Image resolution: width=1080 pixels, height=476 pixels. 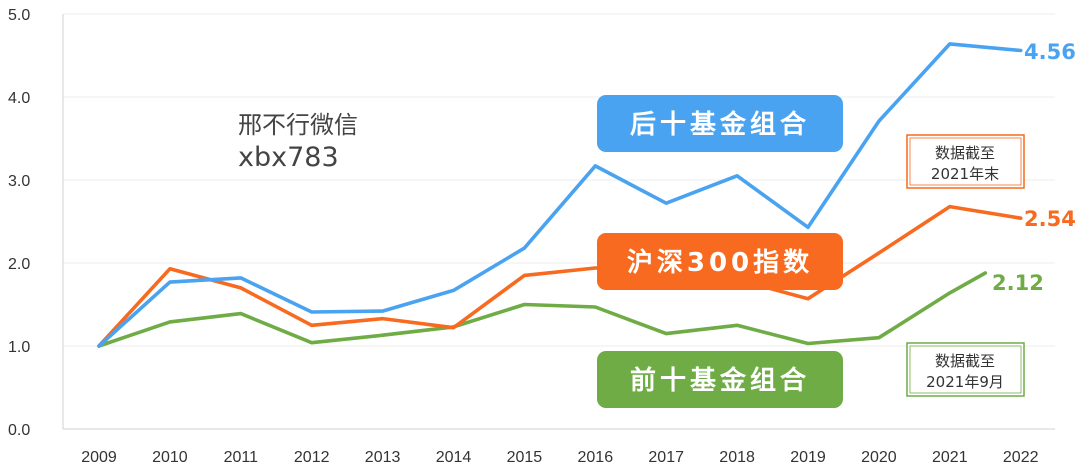 I want to click on x-tick-label-2021: 2021, so click(x=950, y=457).